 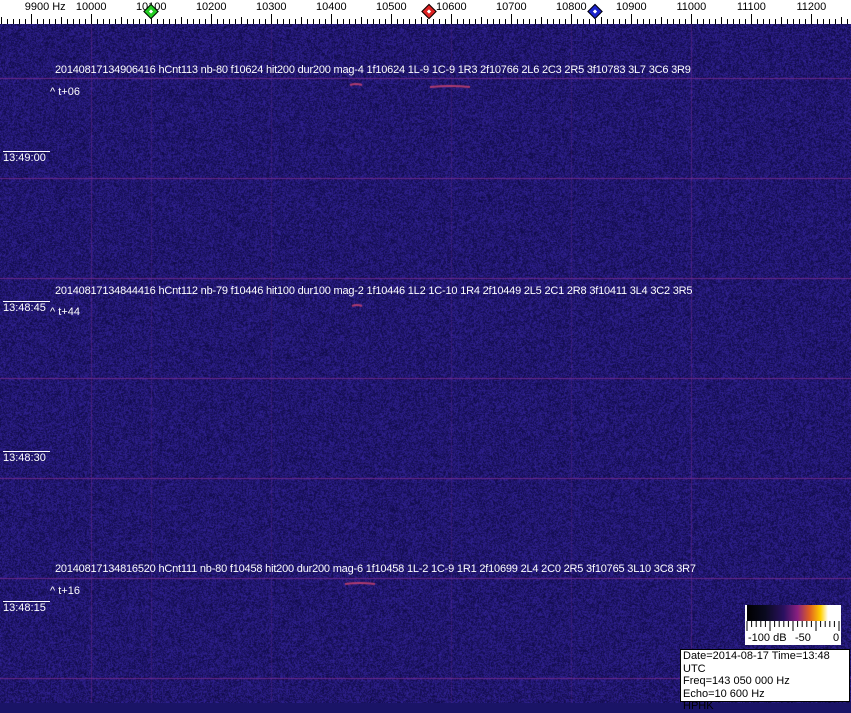 What do you see at coordinates (698, 706) in the screenshot?
I see `station-callsign: HPHK` at bounding box center [698, 706].